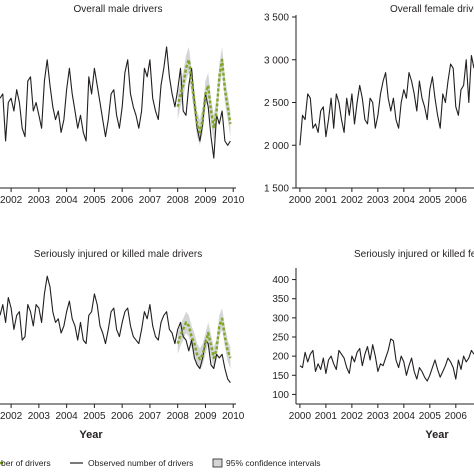  What do you see at coordinates (280, 338) in the screenshot?
I see `y-tick-label: 250` at bounding box center [280, 338].